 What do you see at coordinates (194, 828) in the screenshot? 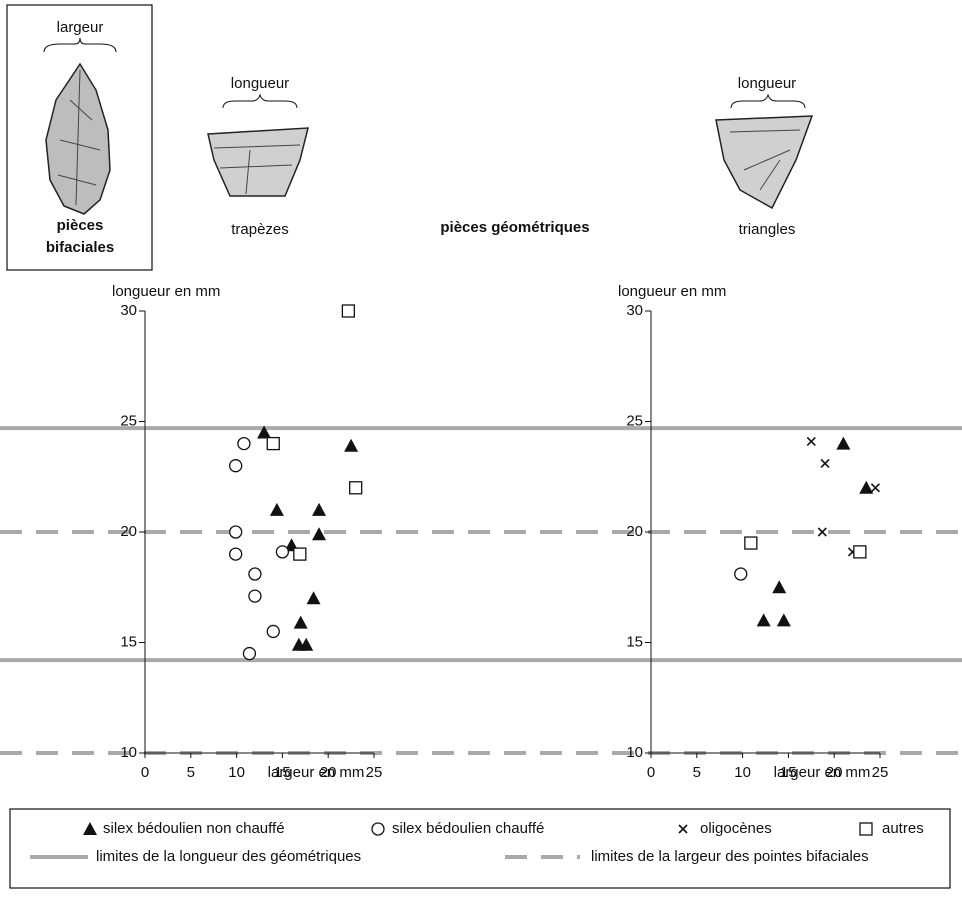
I see `legend-label: silex bédoulien non chauffé` at bounding box center [194, 828].